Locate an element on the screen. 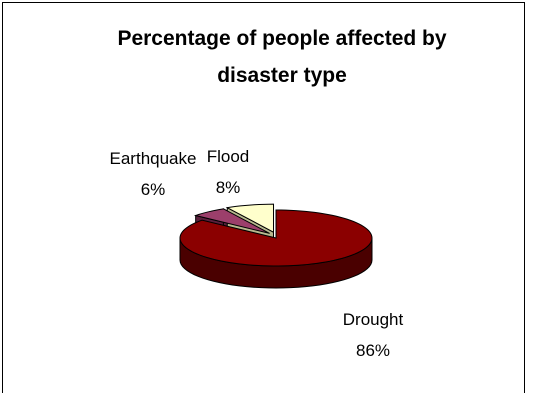  slice-label-drought: Drought is located at coordinates (373, 319).